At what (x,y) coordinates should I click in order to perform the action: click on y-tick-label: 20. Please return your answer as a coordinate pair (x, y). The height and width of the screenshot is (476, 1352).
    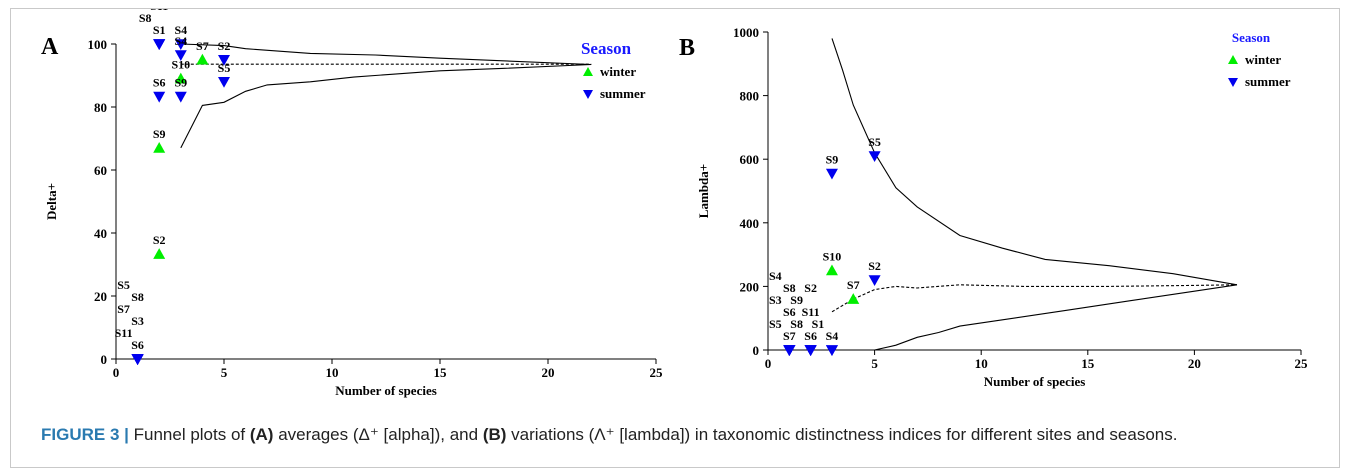
    Looking at the image, I should click on (100, 296).